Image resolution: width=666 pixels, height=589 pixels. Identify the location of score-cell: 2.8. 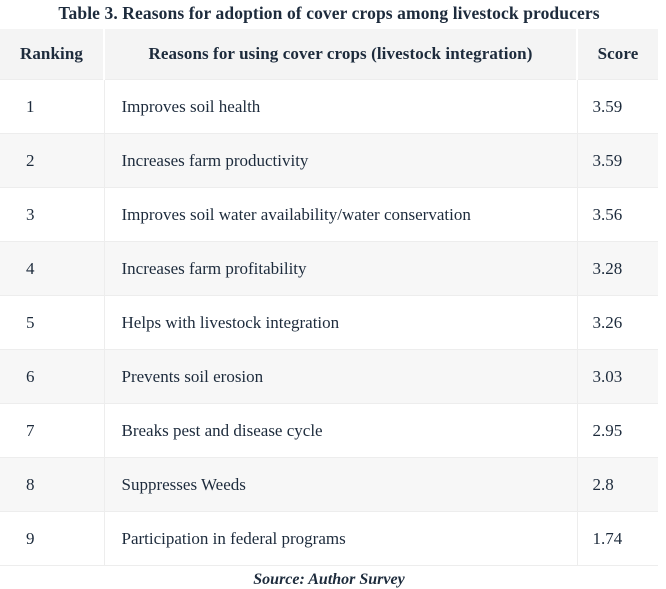
(617, 484).